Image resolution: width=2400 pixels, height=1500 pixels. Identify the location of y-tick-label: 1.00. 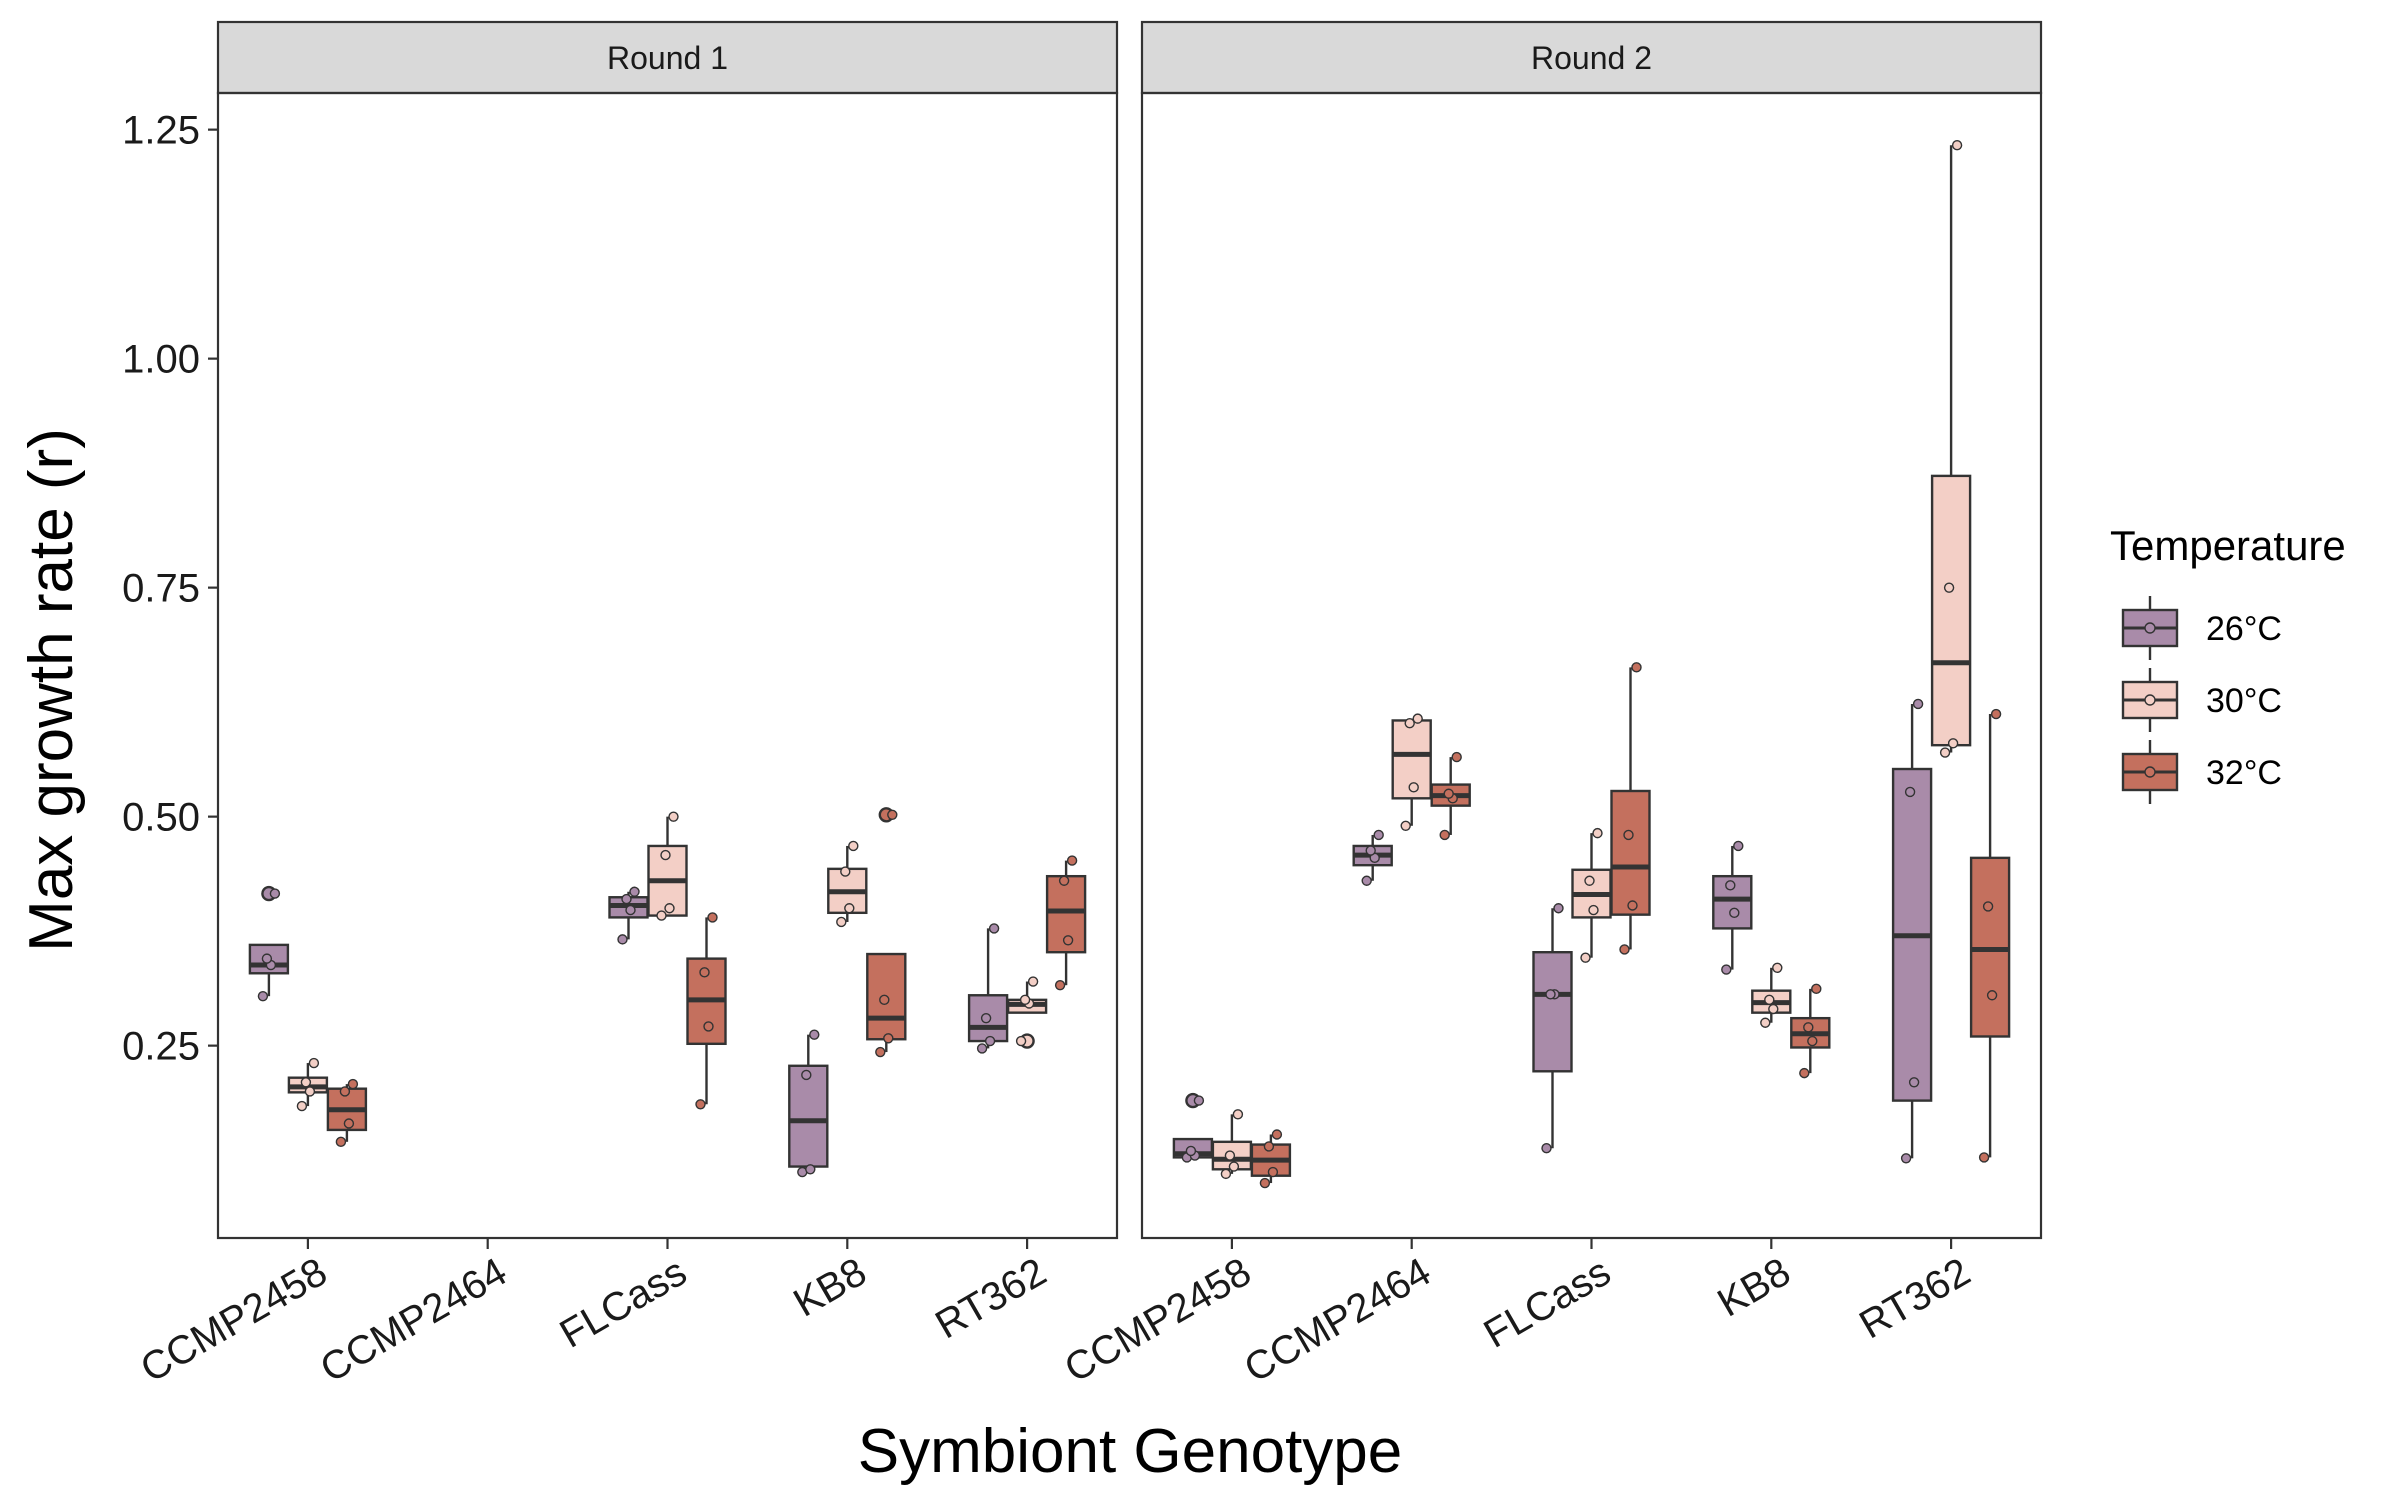
(161, 360).